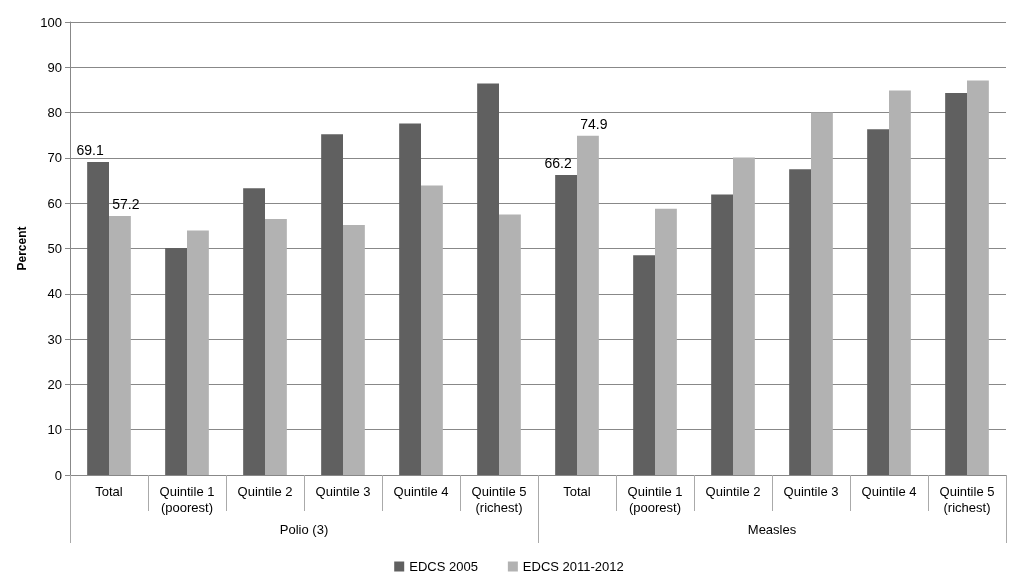 The width and height of the screenshot is (1018, 580). What do you see at coordinates (443, 566) in the screenshot?
I see `legend-label: EDCS 2005` at bounding box center [443, 566].